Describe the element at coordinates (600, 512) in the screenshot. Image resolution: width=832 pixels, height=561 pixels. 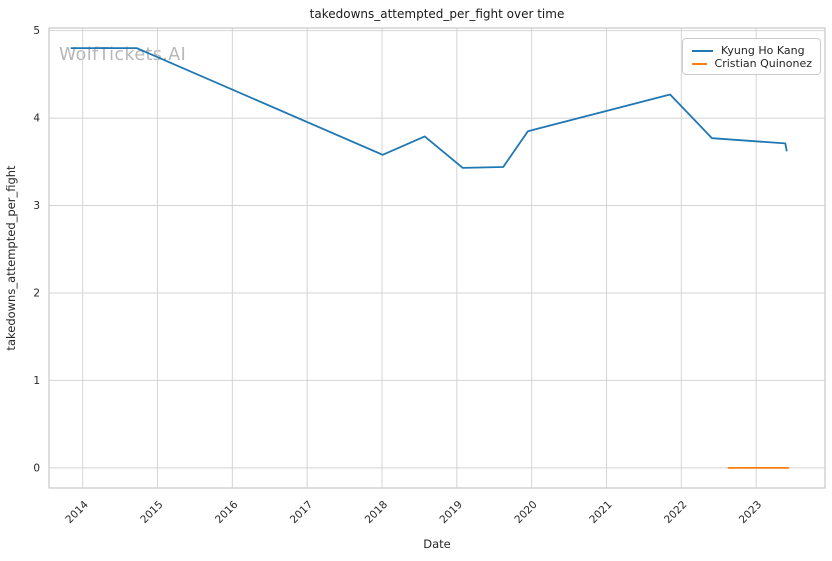
I see `x-tick-label: 2021` at that location.